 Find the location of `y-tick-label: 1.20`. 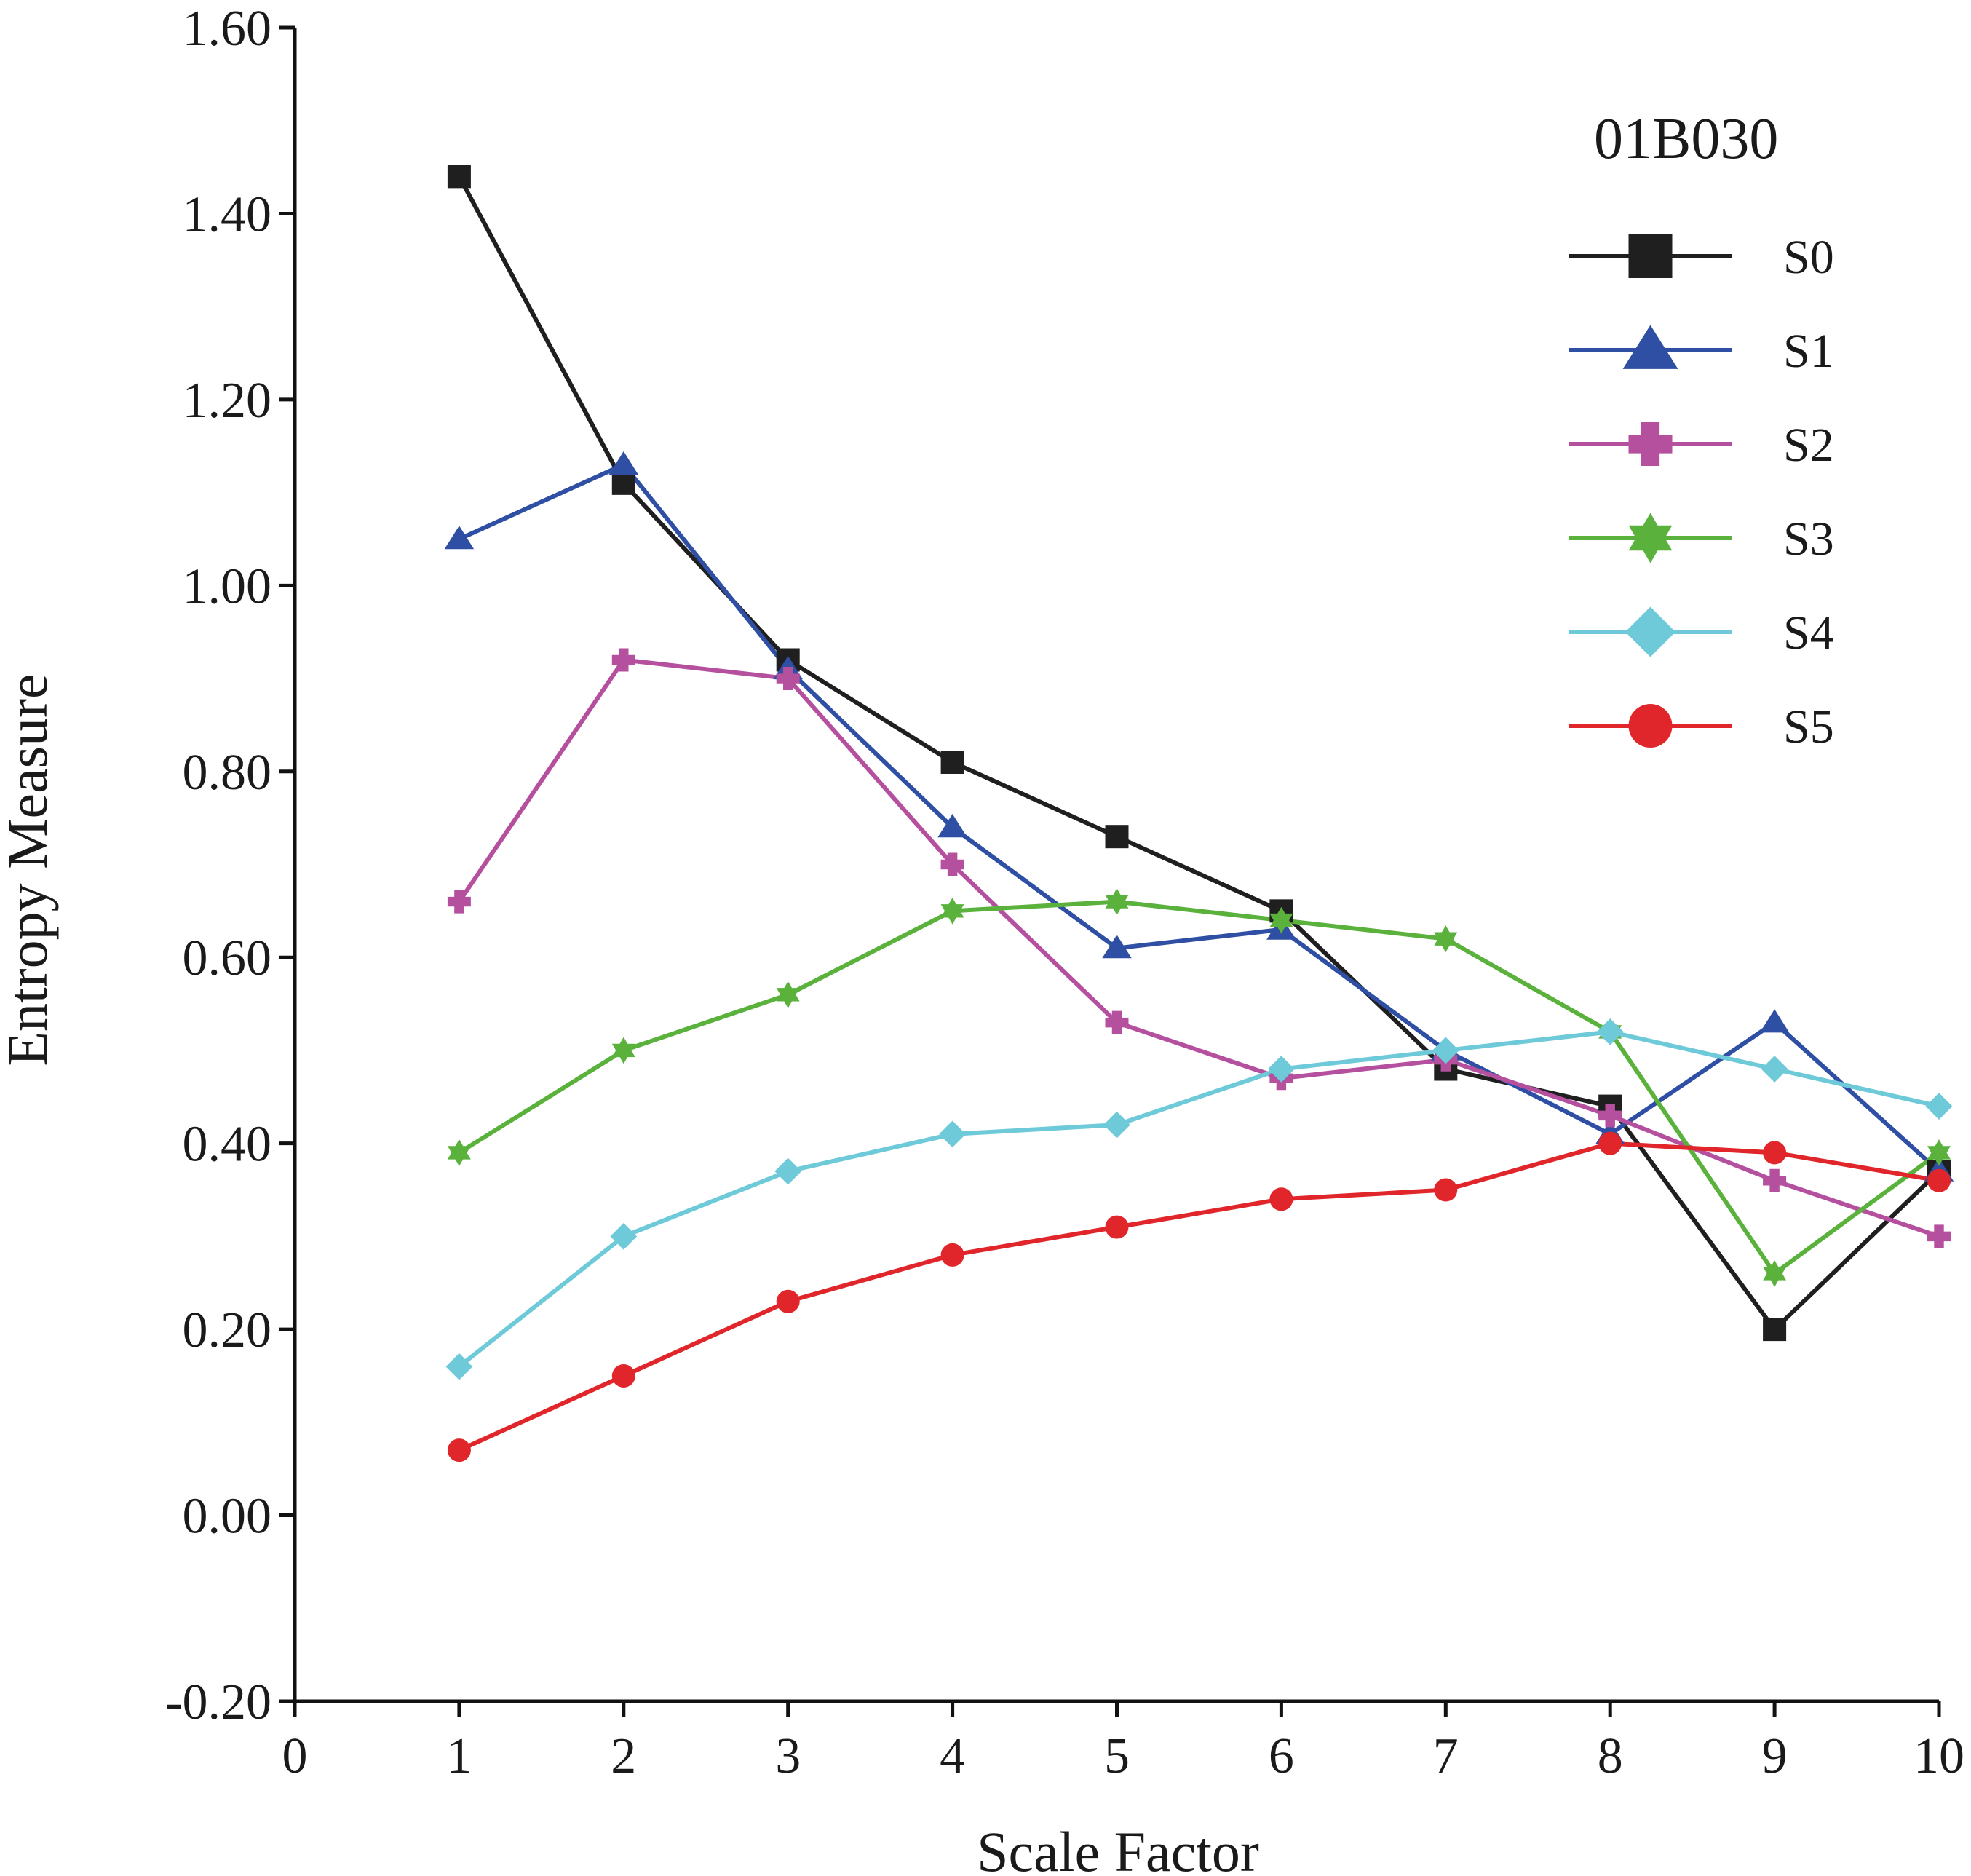

y-tick-label: 1.20 is located at coordinates (227, 401).